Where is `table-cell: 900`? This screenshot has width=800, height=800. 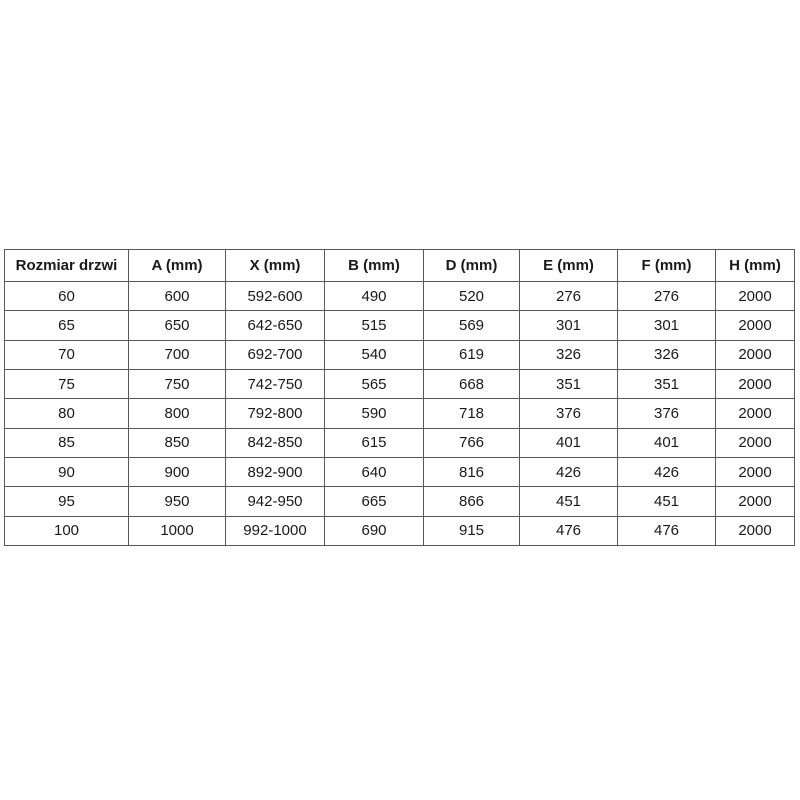 table-cell: 900 is located at coordinates (177, 472).